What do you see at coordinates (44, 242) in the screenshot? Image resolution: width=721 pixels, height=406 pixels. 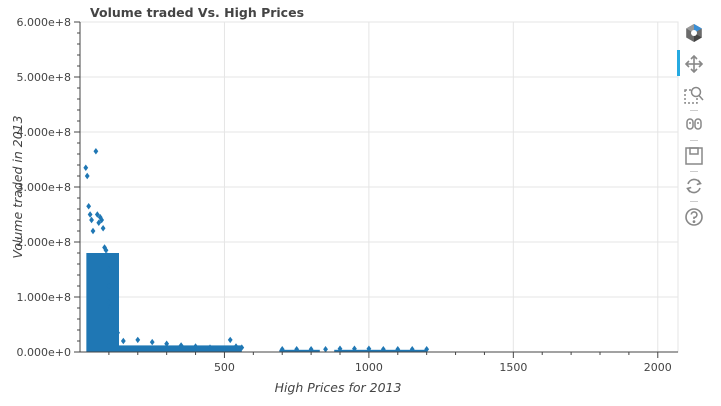 I see `y-tick-label: 2.000e+8` at bounding box center [44, 242].